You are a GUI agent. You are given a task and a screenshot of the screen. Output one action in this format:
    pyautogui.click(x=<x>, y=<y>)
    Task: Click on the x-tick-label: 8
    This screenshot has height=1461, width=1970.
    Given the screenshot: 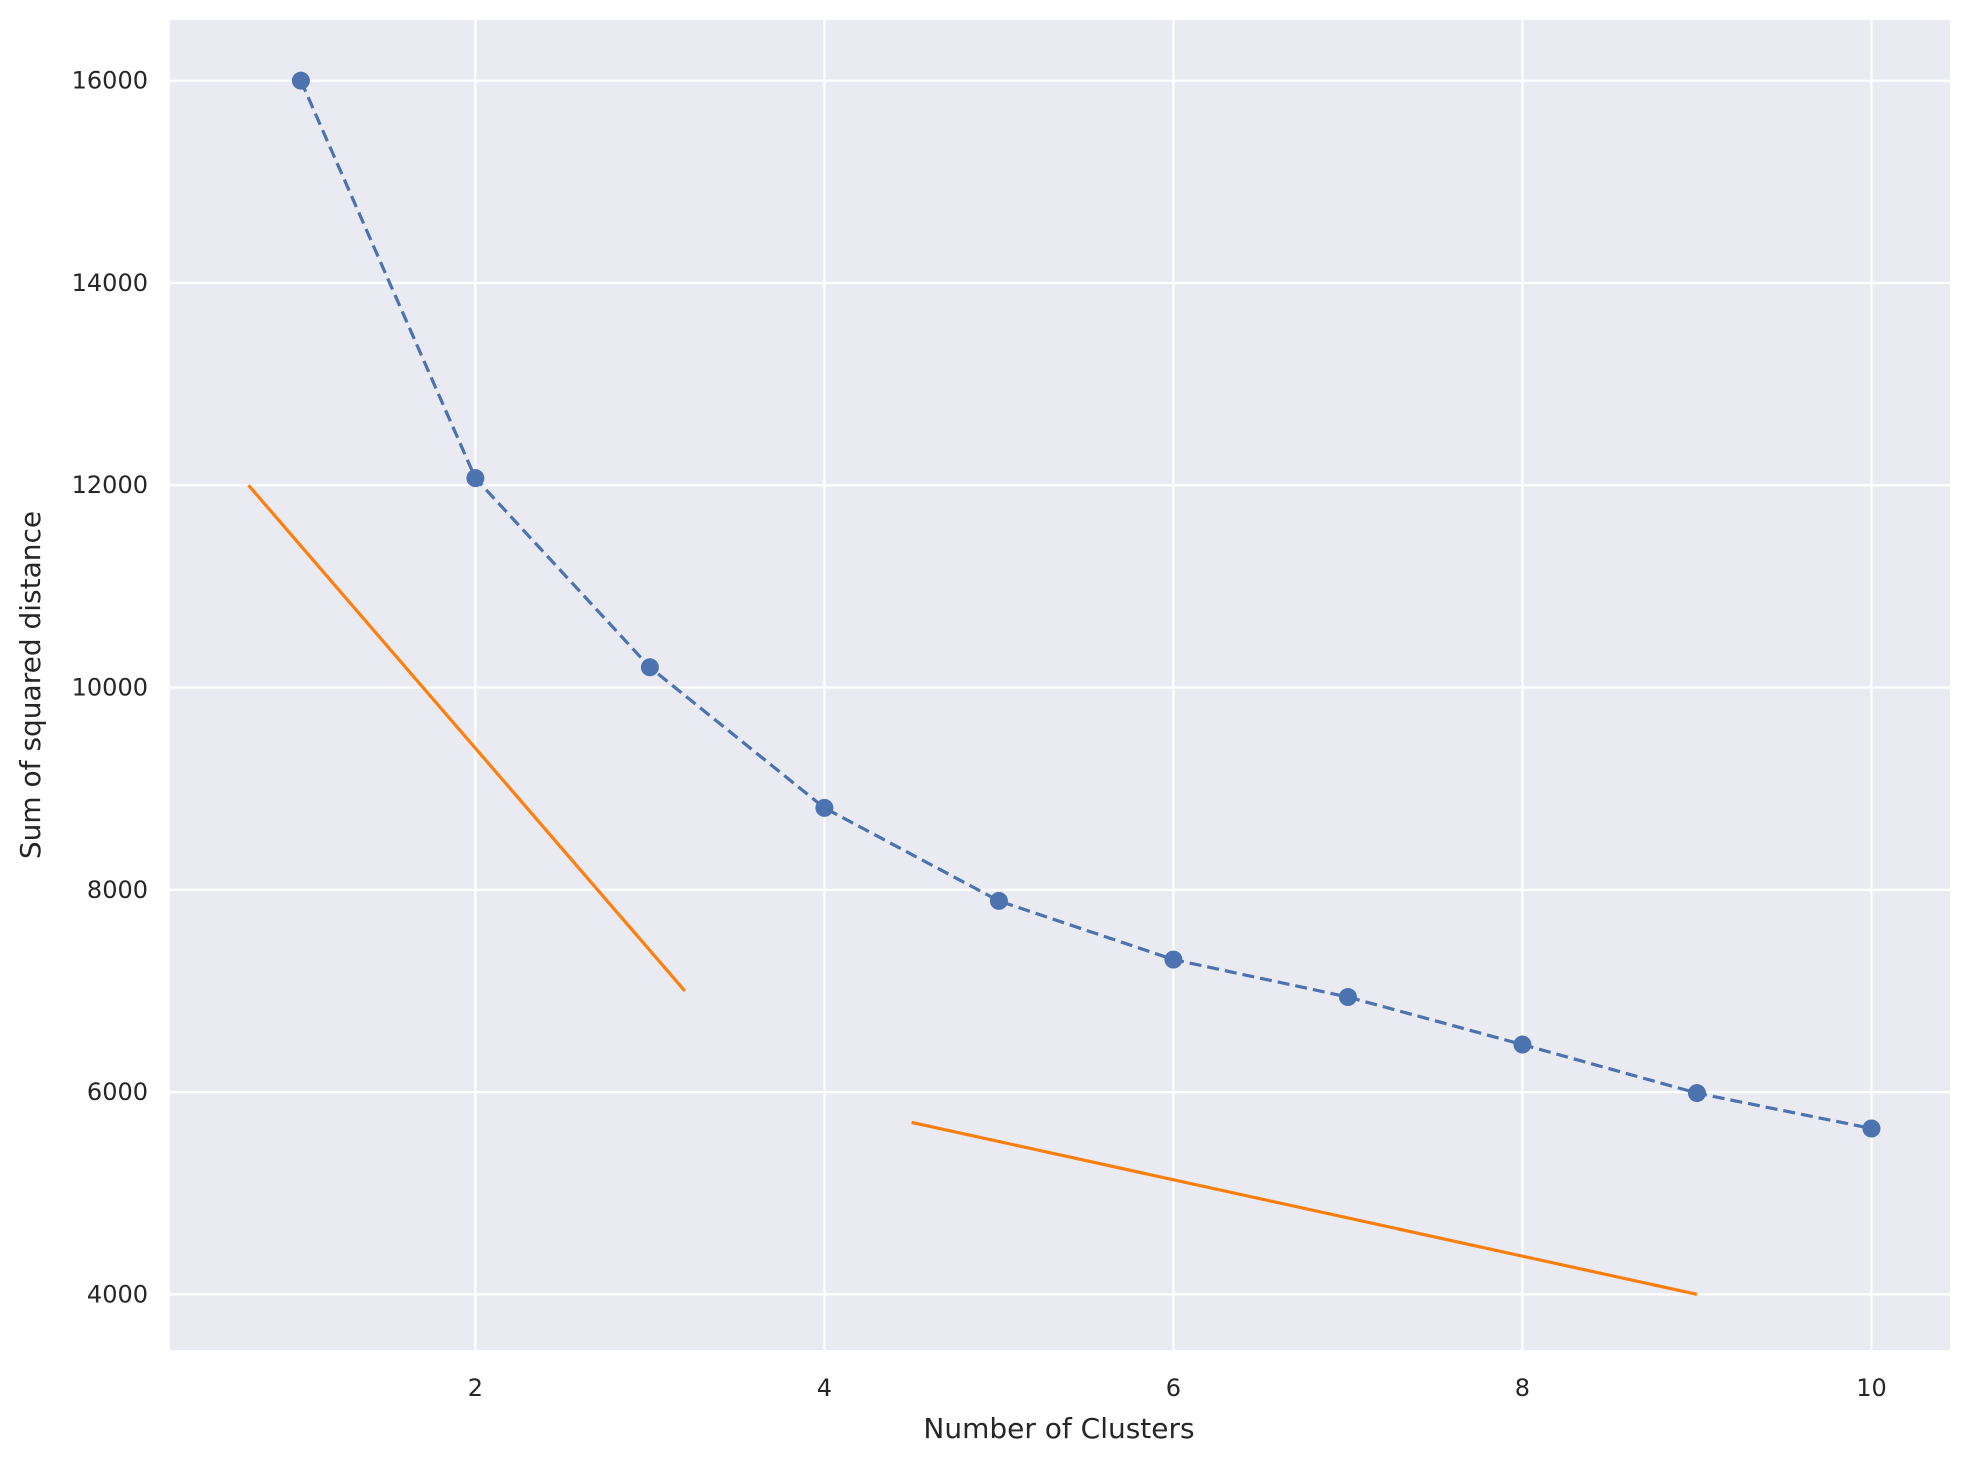 What is the action you would take?
    pyautogui.click(x=1522, y=1388)
    